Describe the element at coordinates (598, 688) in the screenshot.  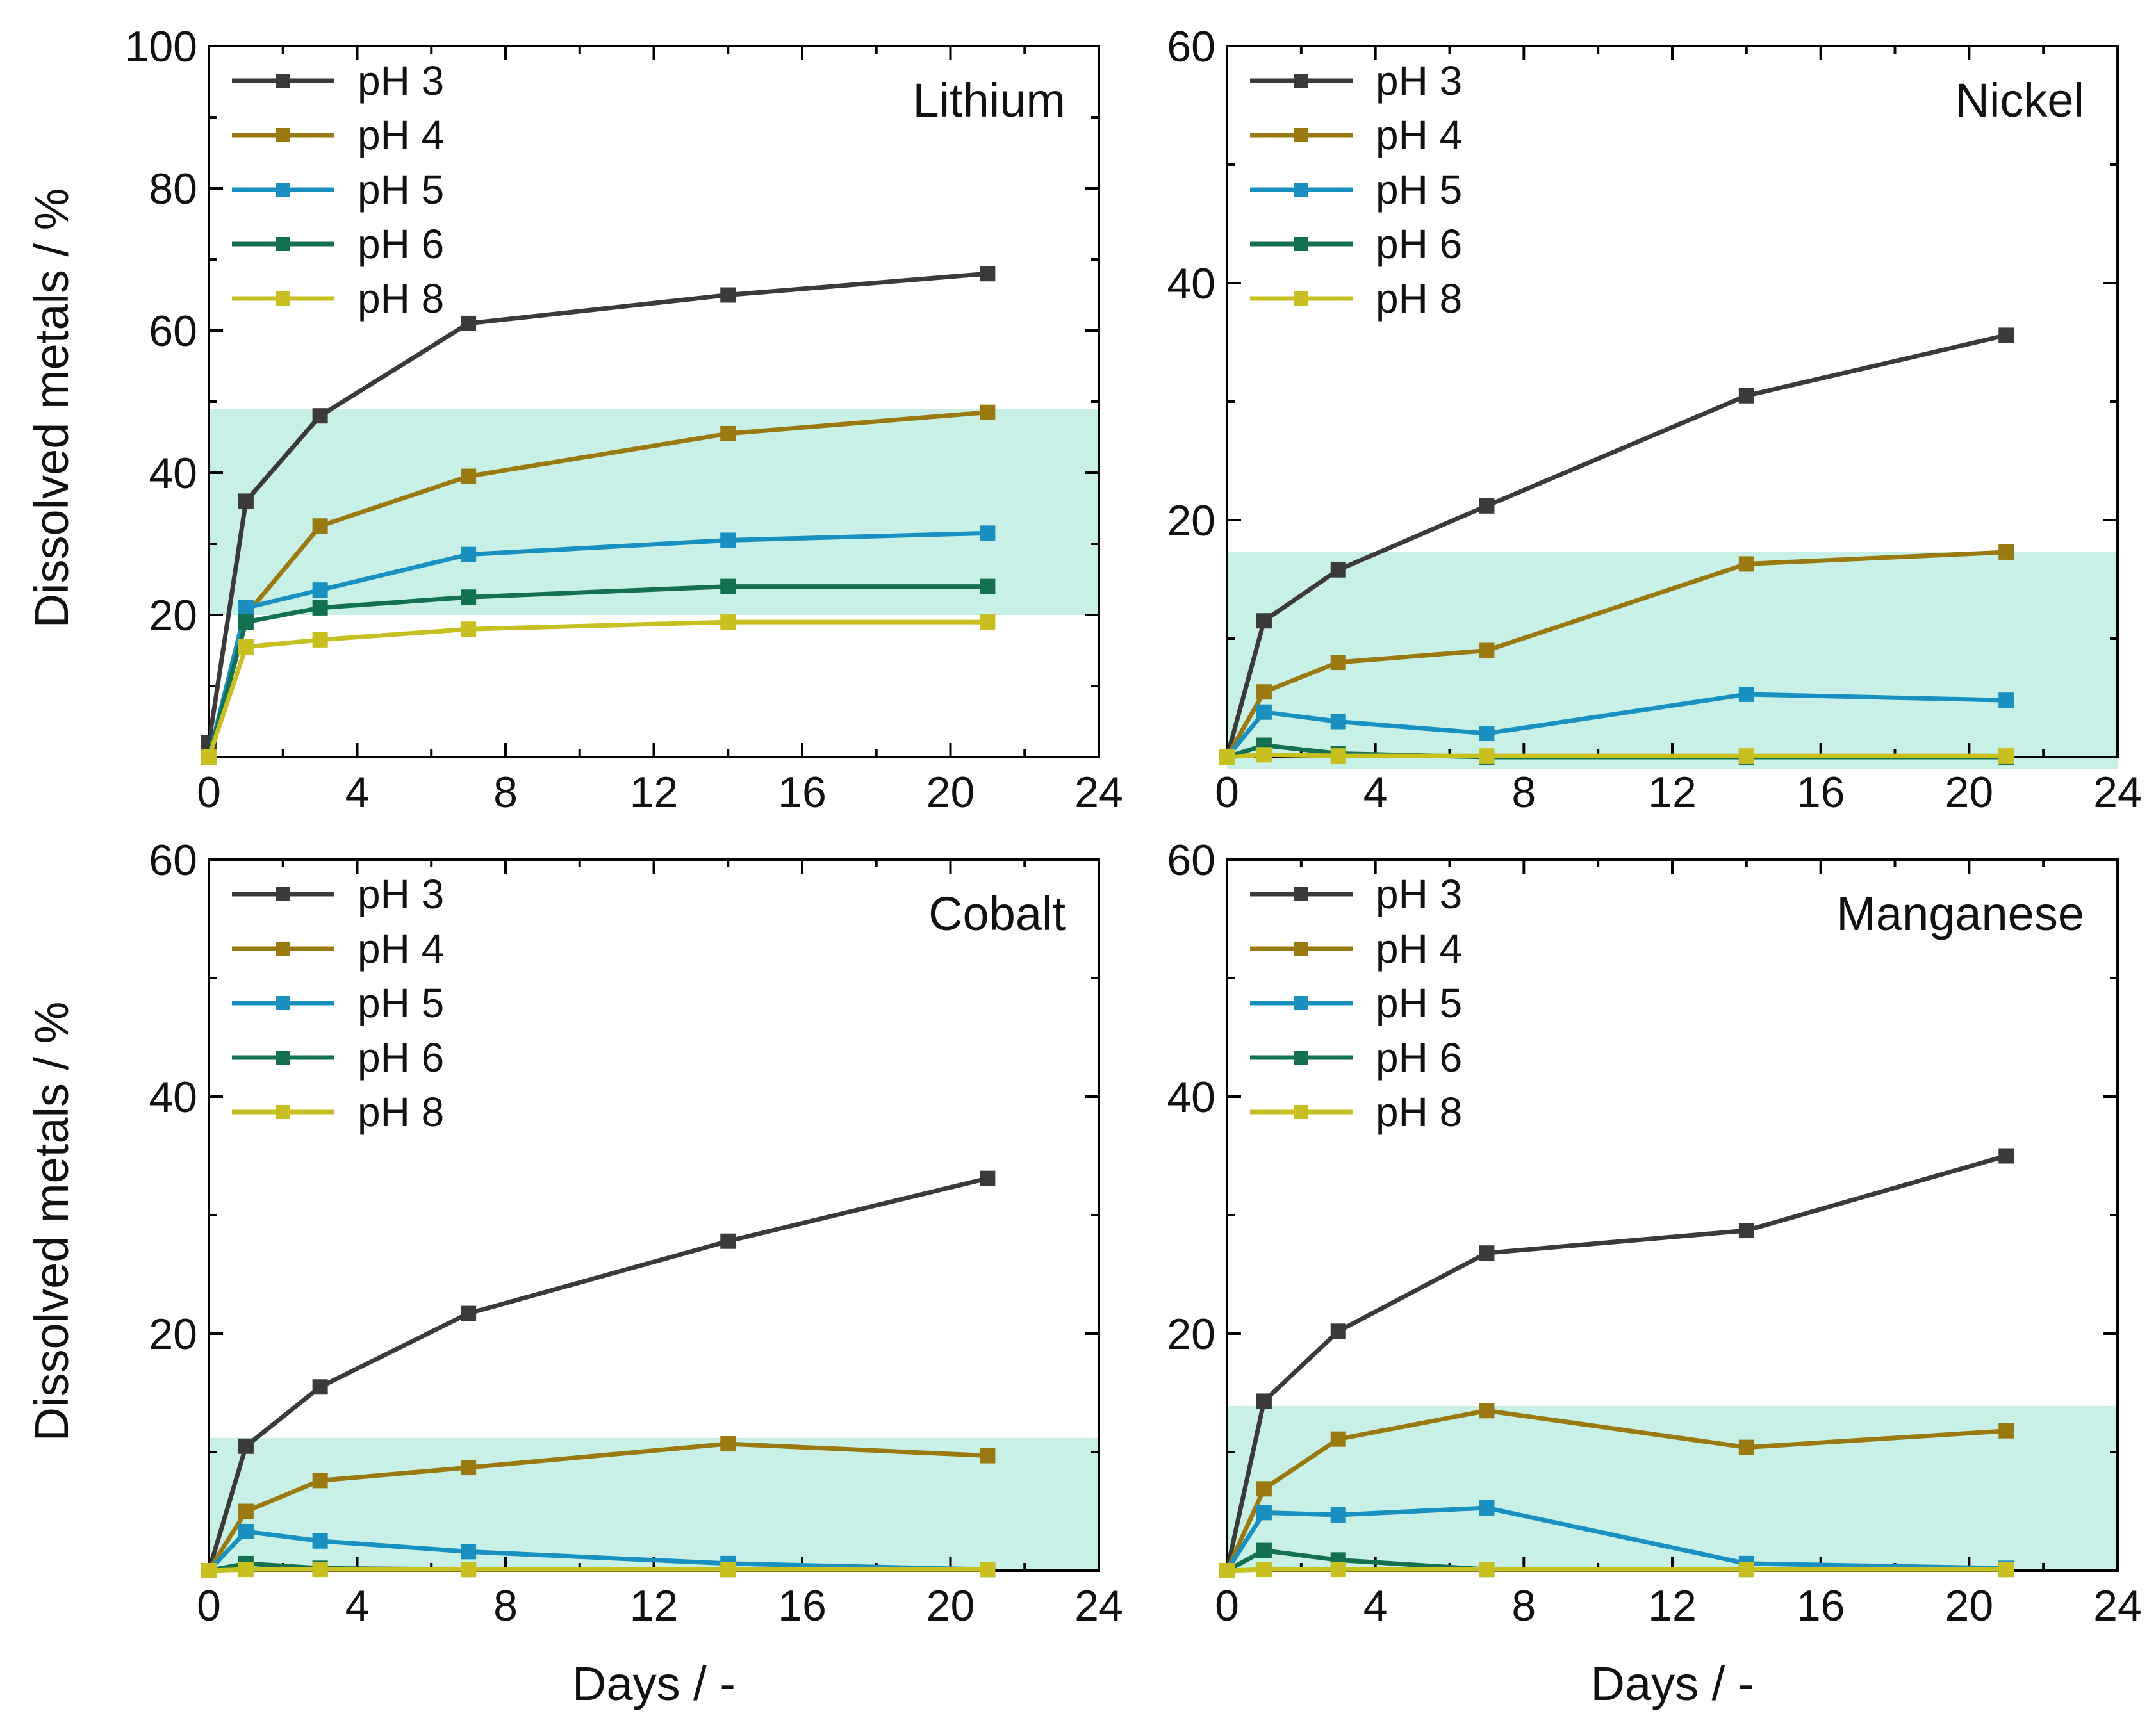
I see `series-line-ph8` at that location.